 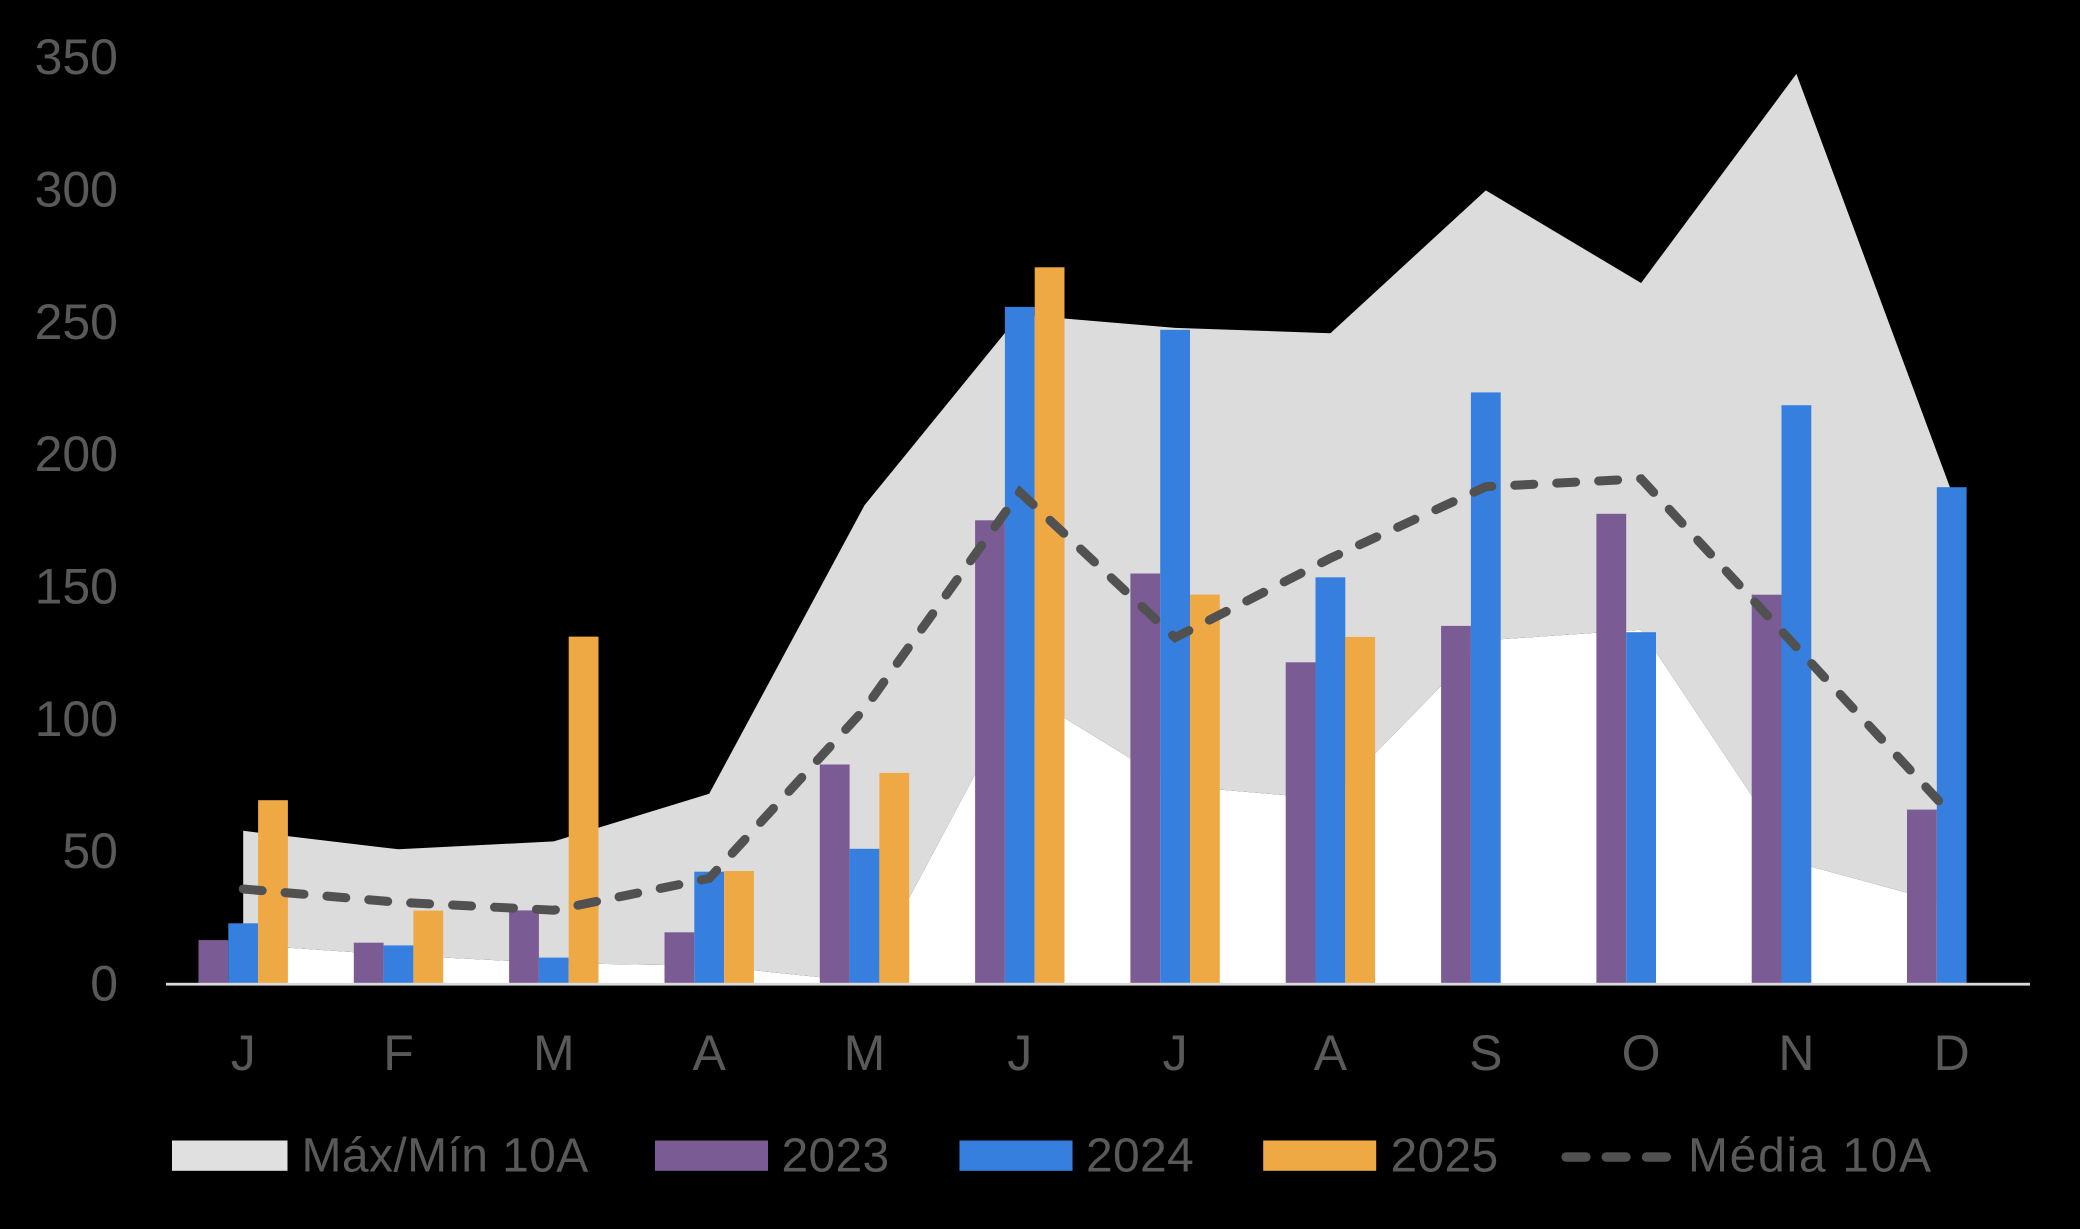 What do you see at coordinates (1810, 1156) in the screenshot?
I see `svg-text: Média 10A` at bounding box center [1810, 1156].